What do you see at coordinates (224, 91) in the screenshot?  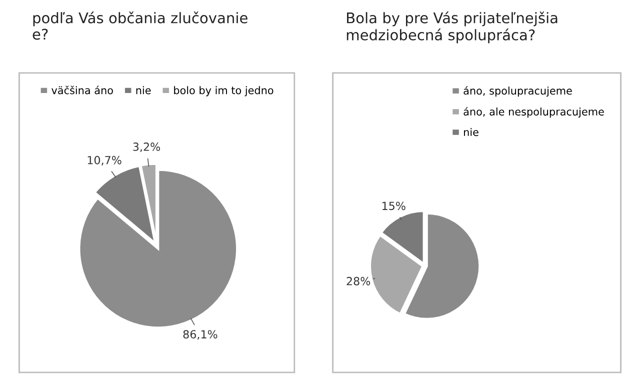 I see `legend-label: bolo by im to jedno` at bounding box center [224, 91].